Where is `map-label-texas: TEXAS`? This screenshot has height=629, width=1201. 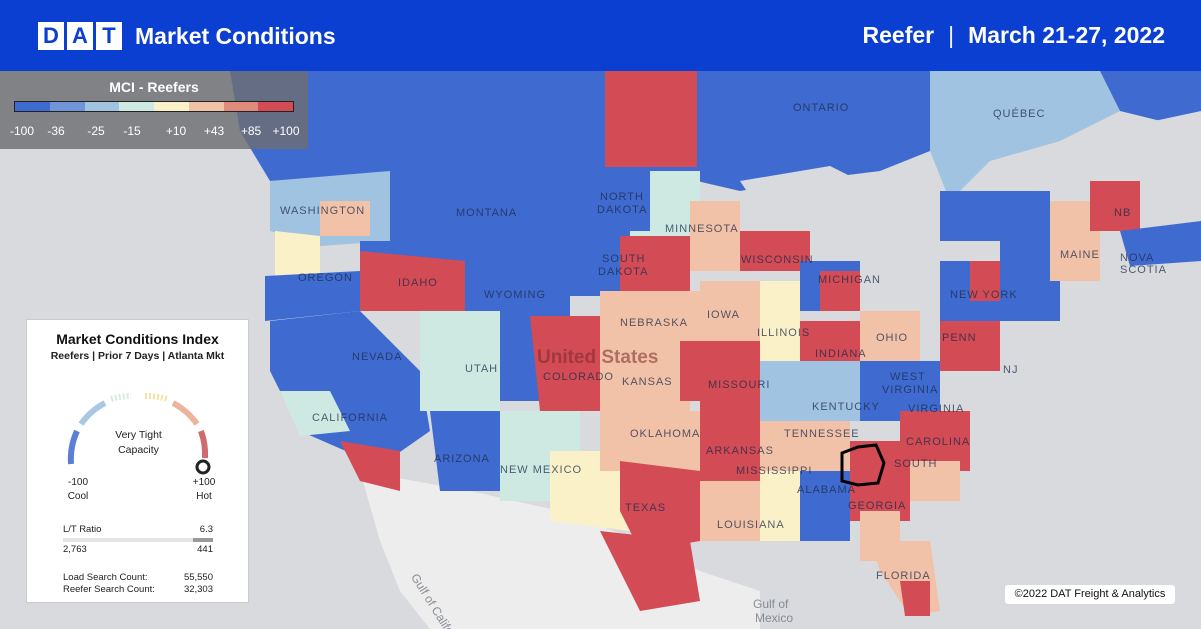 map-label-texas: TEXAS is located at coordinates (646, 508).